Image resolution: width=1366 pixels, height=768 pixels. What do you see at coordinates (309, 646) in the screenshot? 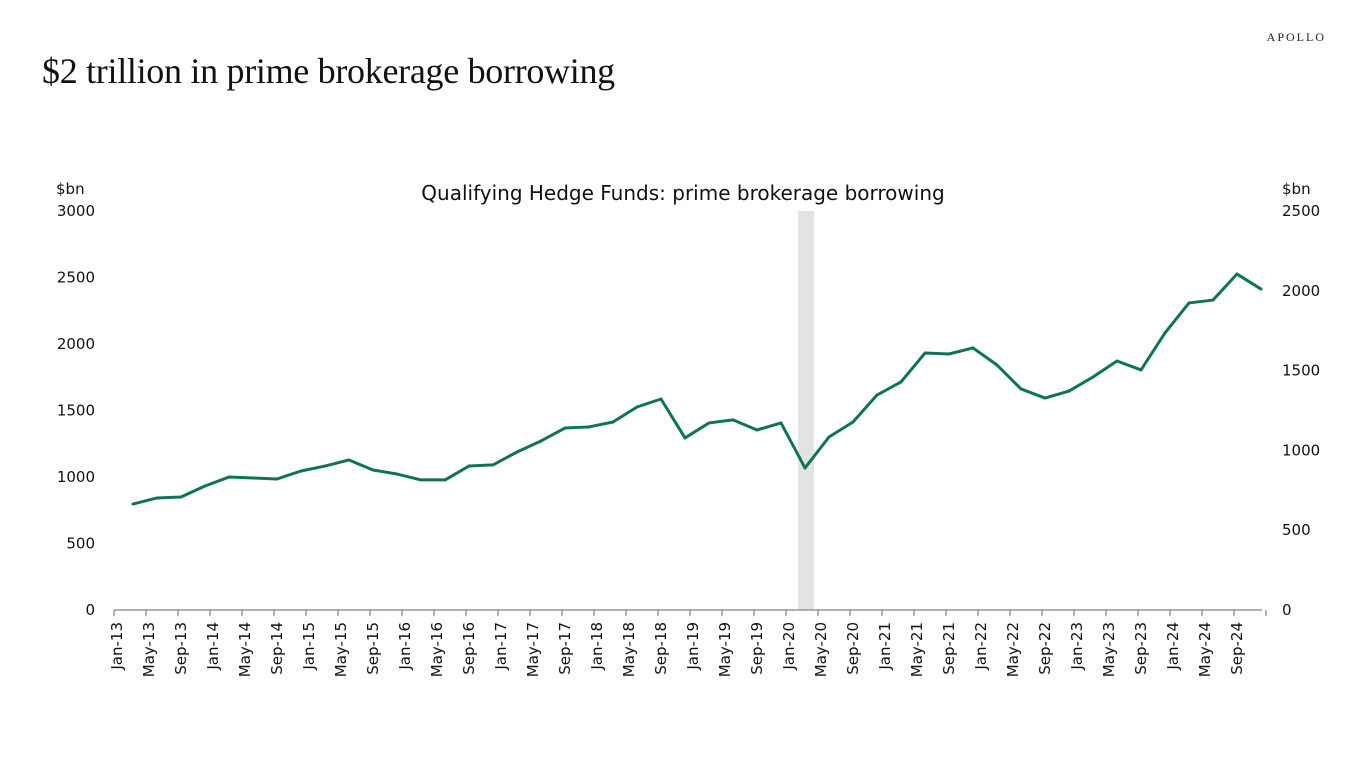
I see `x-tick-label: Jan-15` at bounding box center [309, 646].